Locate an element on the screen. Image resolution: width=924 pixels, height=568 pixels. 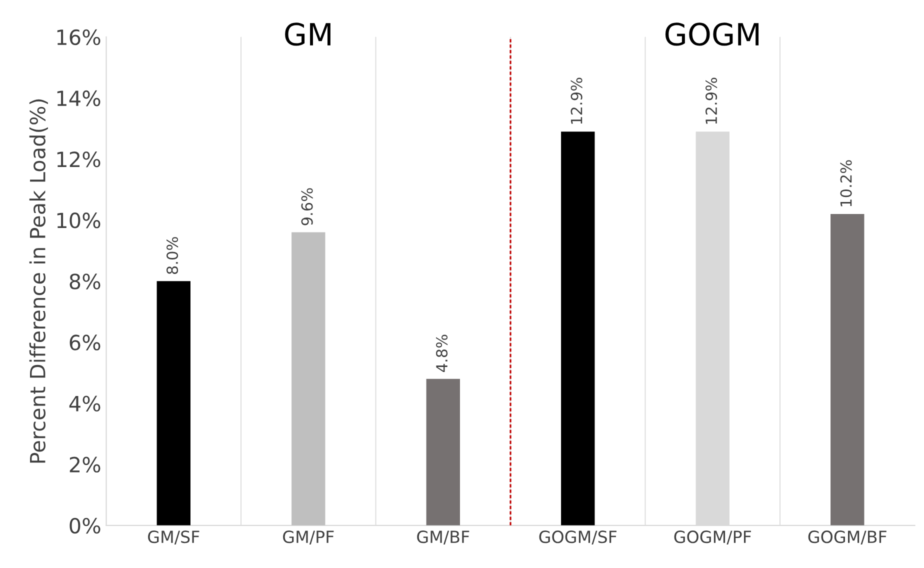
x-tick-label: GOGM/SF is located at coordinates (577, 537).